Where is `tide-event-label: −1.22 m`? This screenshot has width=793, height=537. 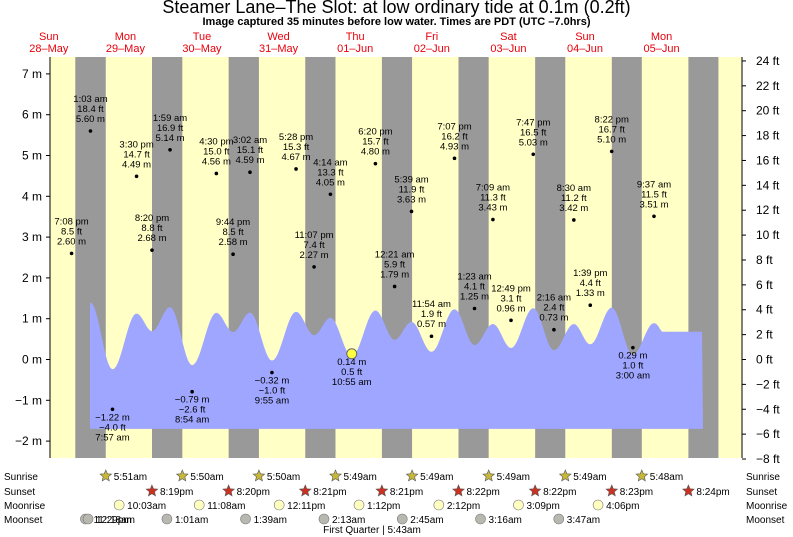
tide-event-label: −1.22 m is located at coordinates (112, 417).